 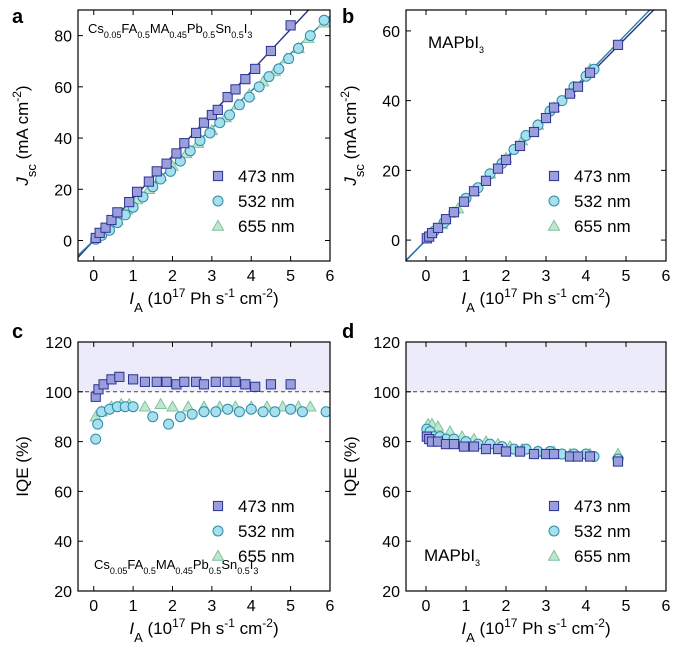 What do you see at coordinates (266, 531) in the screenshot?
I see `legend-label: 532 nm` at bounding box center [266, 531].